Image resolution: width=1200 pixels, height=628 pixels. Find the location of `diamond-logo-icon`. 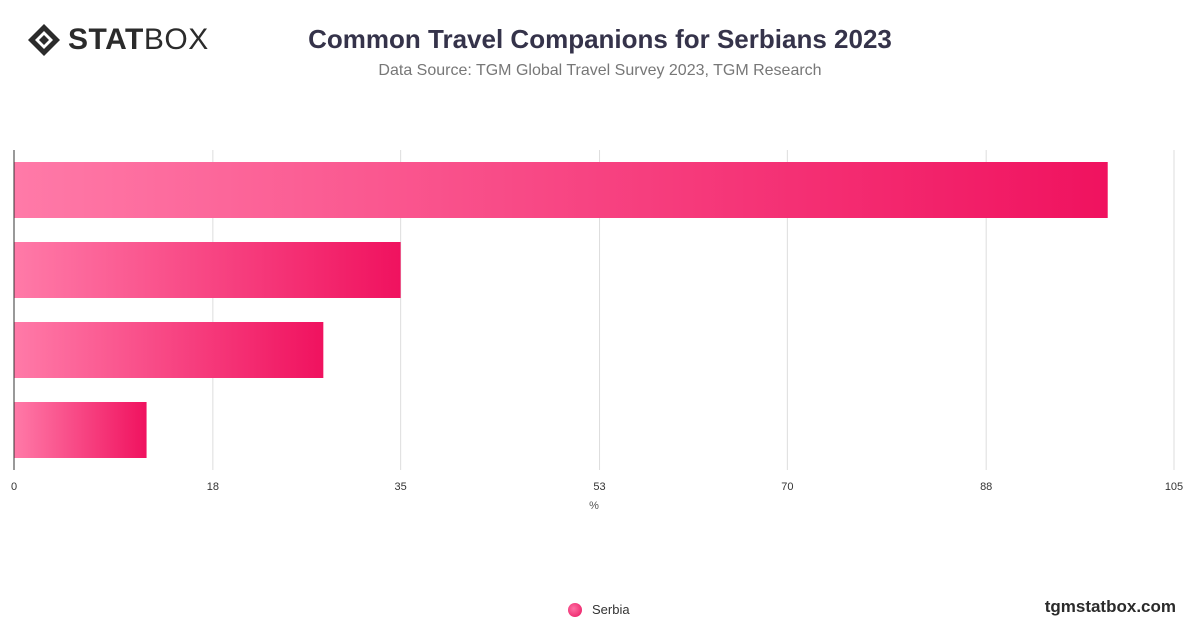

diamond-logo-icon is located at coordinates (44, 40).